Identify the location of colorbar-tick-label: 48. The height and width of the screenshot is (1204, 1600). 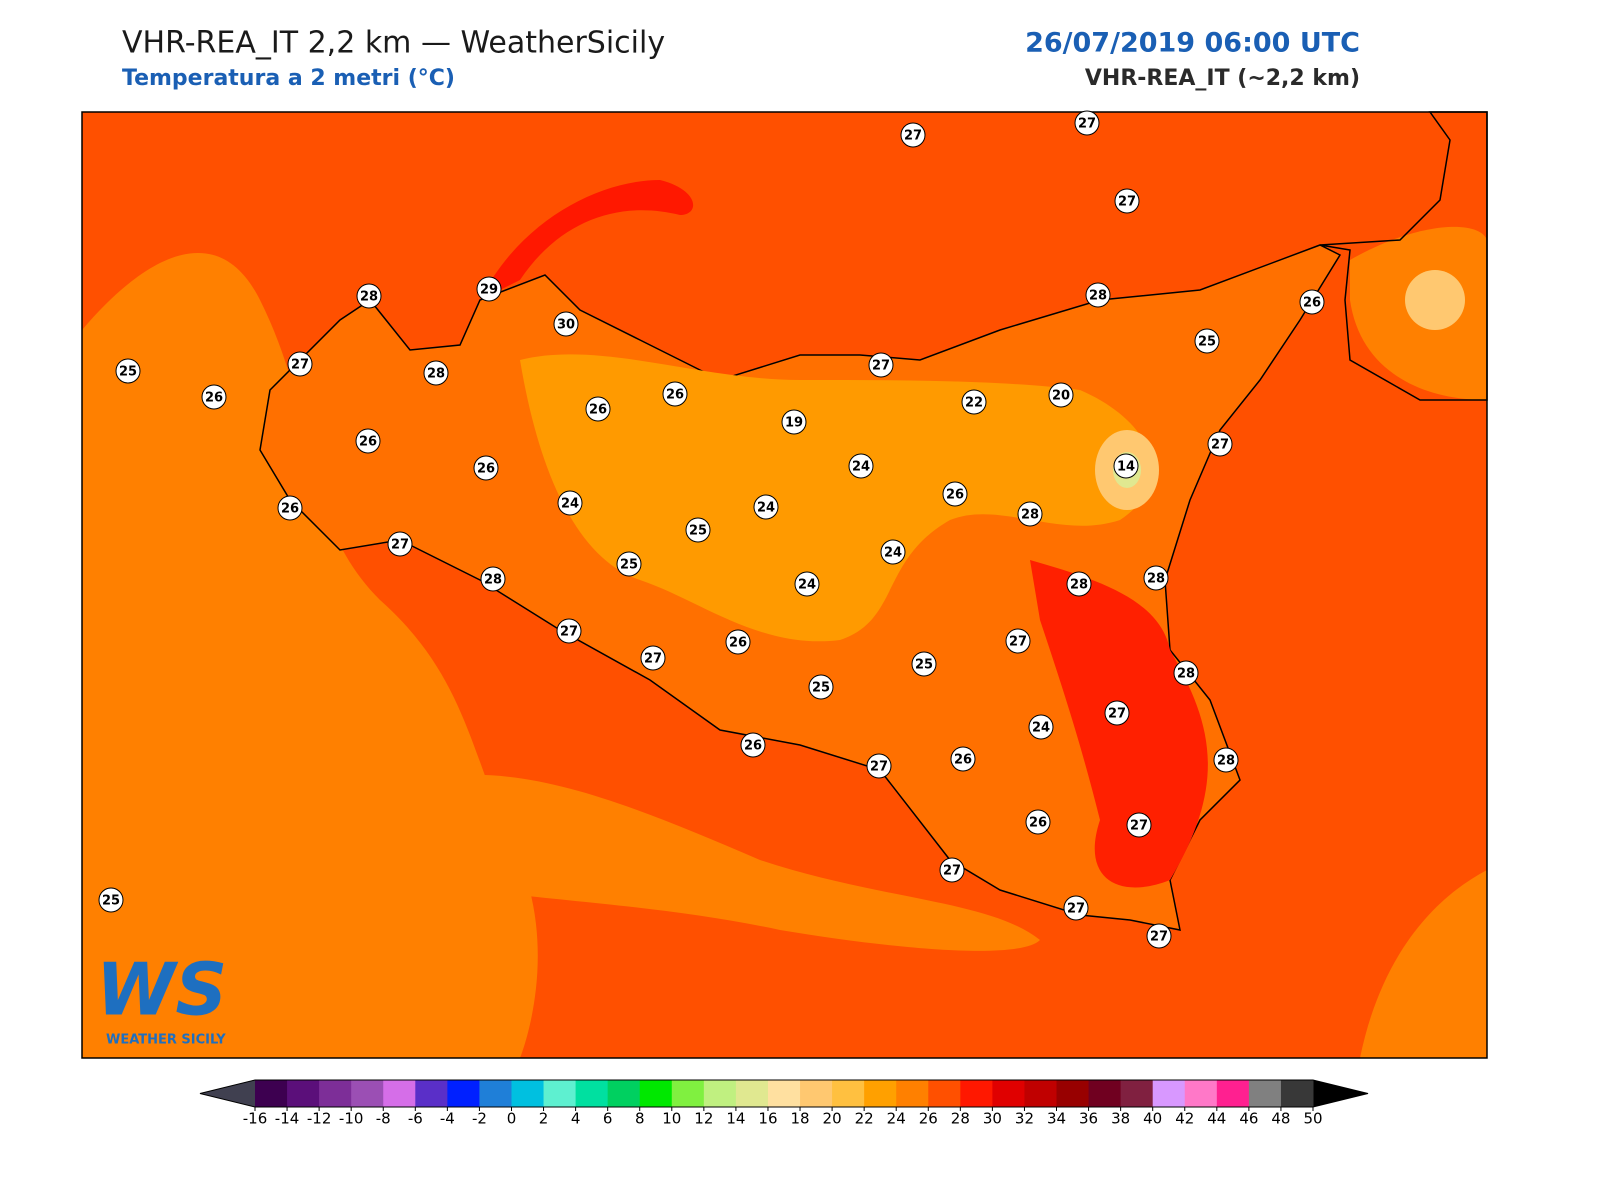
(1280, 1119).